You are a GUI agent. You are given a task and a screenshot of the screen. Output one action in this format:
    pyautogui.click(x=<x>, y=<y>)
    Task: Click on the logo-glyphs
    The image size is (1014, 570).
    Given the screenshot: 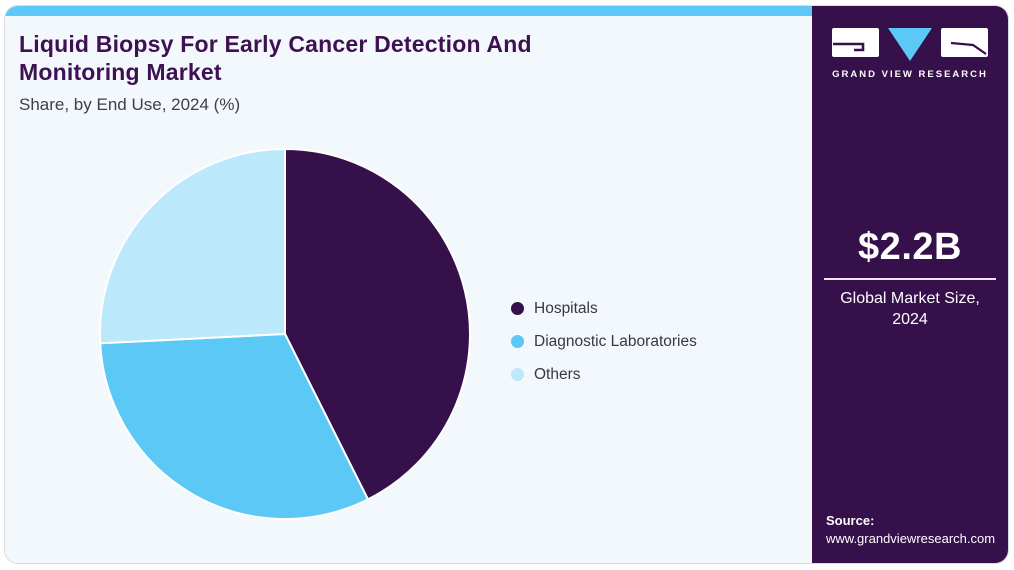 What is the action you would take?
    pyautogui.click(x=910, y=44)
    